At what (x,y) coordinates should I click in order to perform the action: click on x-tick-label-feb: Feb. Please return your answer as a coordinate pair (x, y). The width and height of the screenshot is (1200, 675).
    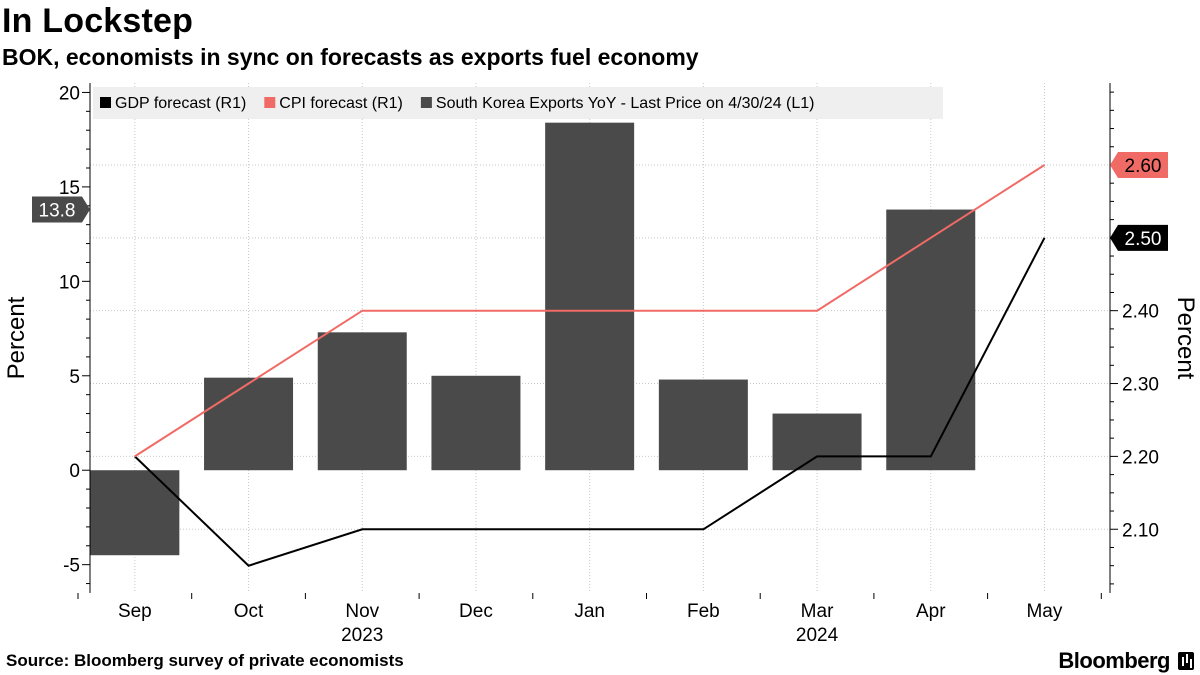
    Looking at the image, I should click on (703, 611).